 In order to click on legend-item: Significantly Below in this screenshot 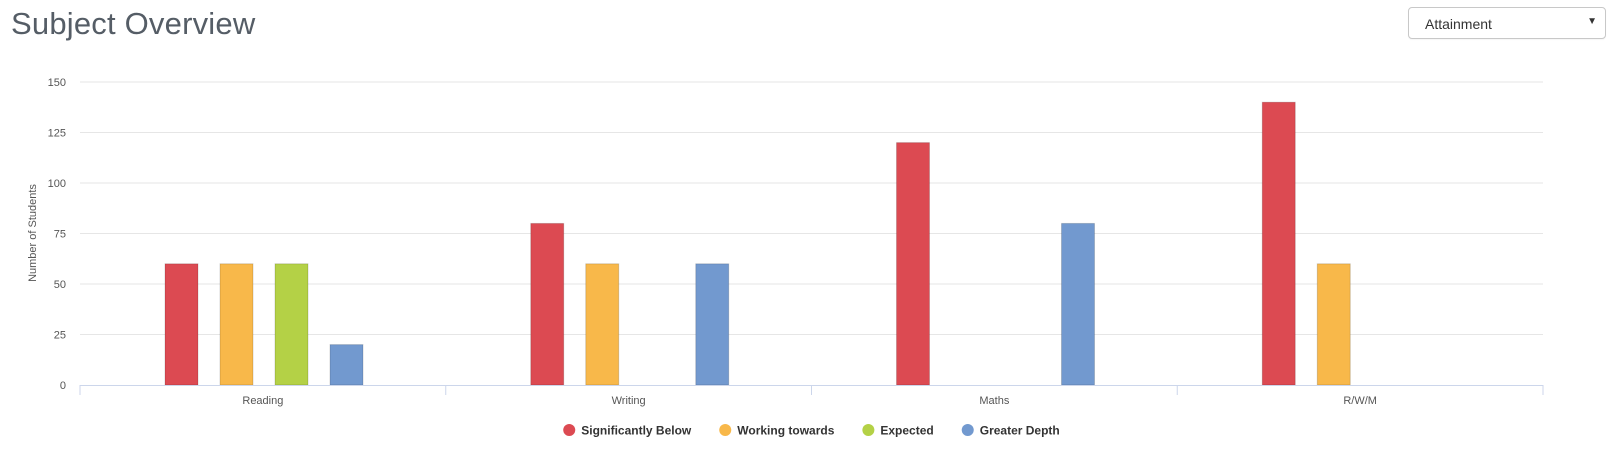, I will do `click(636, 431)`.